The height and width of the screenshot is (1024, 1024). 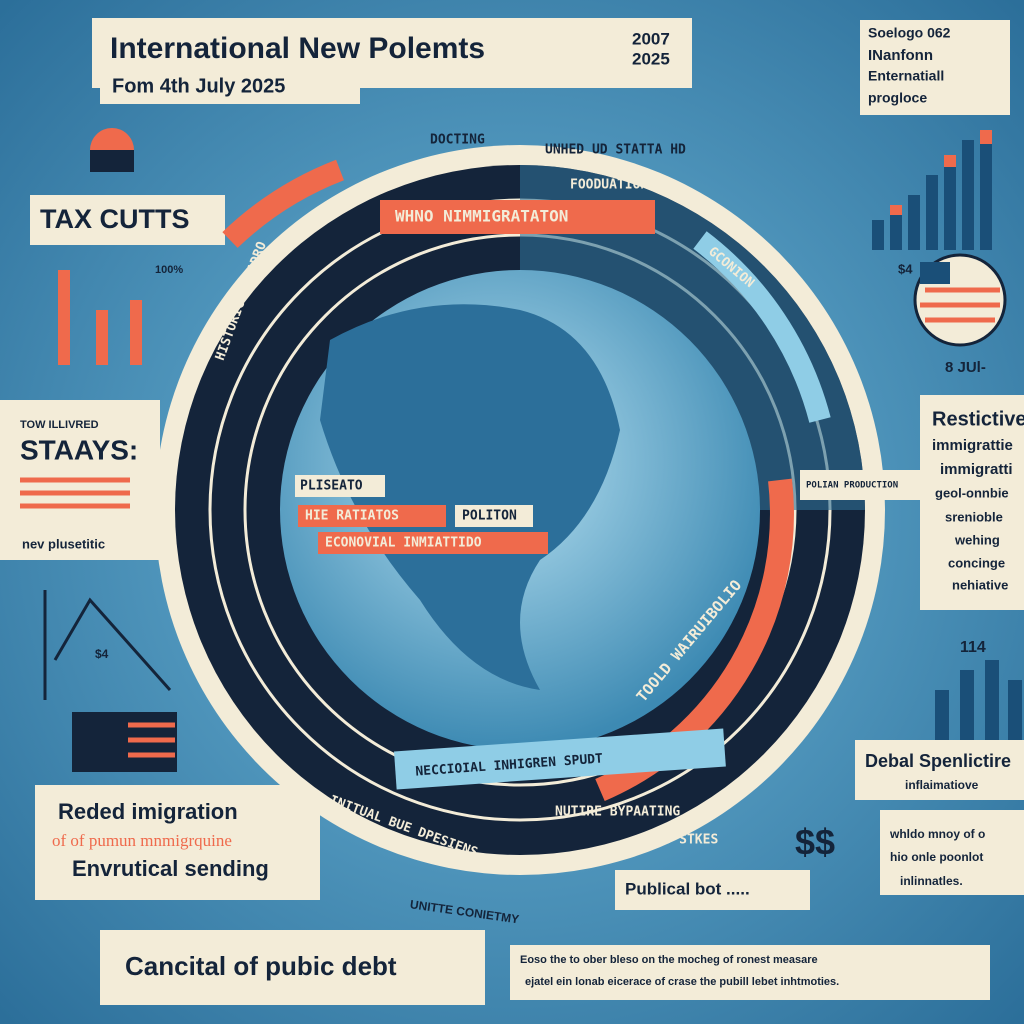 I want to click on debal-title: Debal Spenlictire, so click(x=938, y=761).